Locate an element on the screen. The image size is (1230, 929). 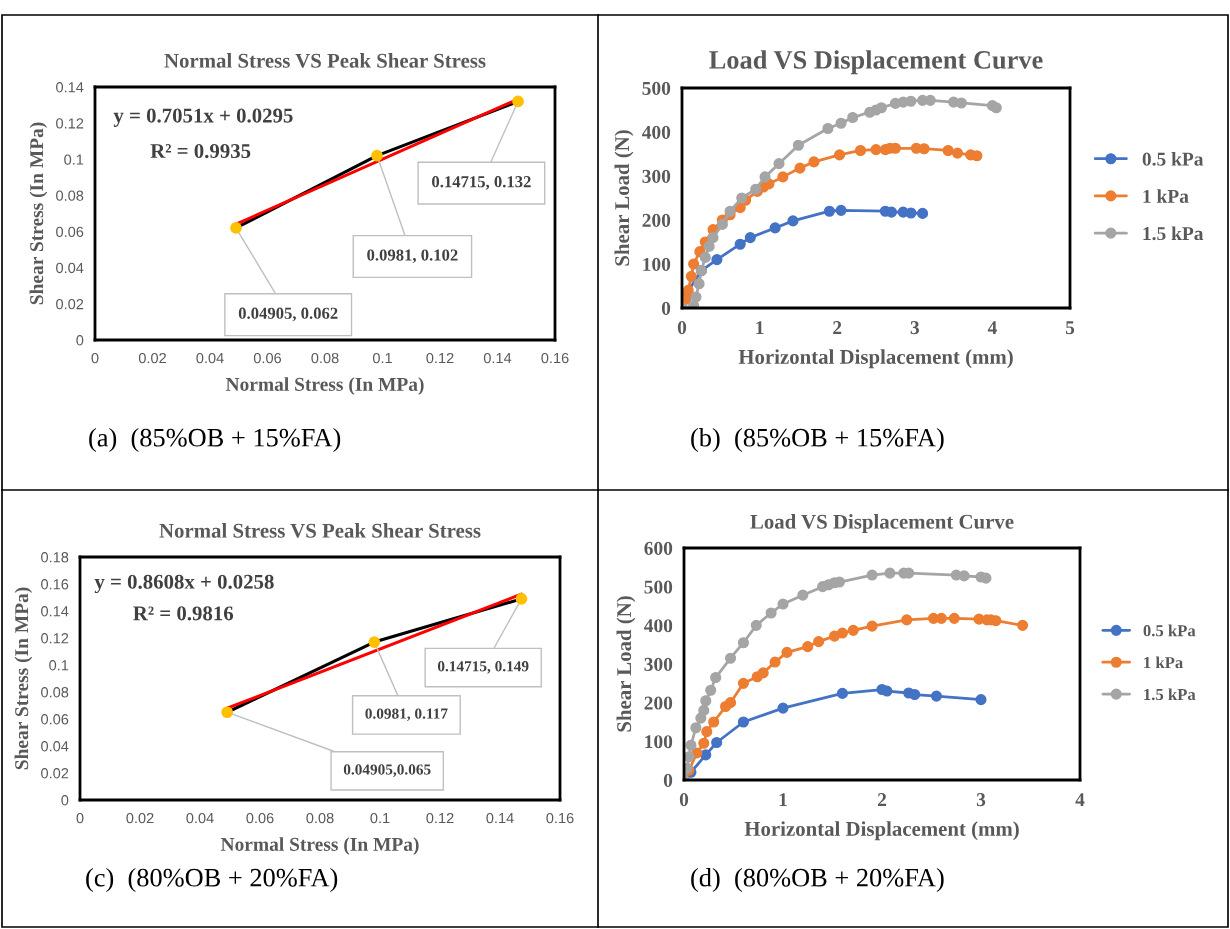
data-label: 0.14715, 0.132 is located at coordinates (481, 183).